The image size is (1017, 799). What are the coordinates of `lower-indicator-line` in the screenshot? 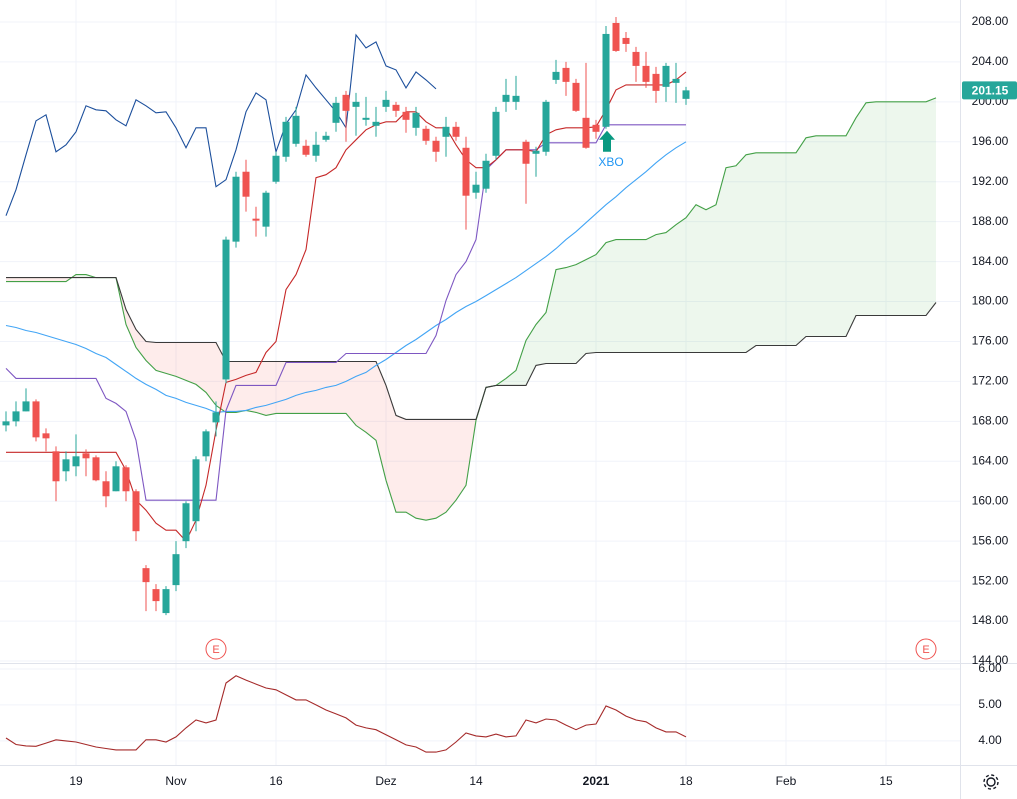 It's located at (346, 714).